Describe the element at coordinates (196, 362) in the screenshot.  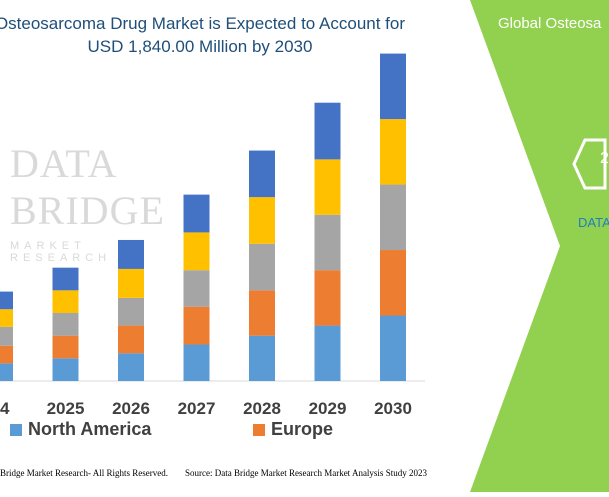
I see `bar-segment-2027-s0` at that location.